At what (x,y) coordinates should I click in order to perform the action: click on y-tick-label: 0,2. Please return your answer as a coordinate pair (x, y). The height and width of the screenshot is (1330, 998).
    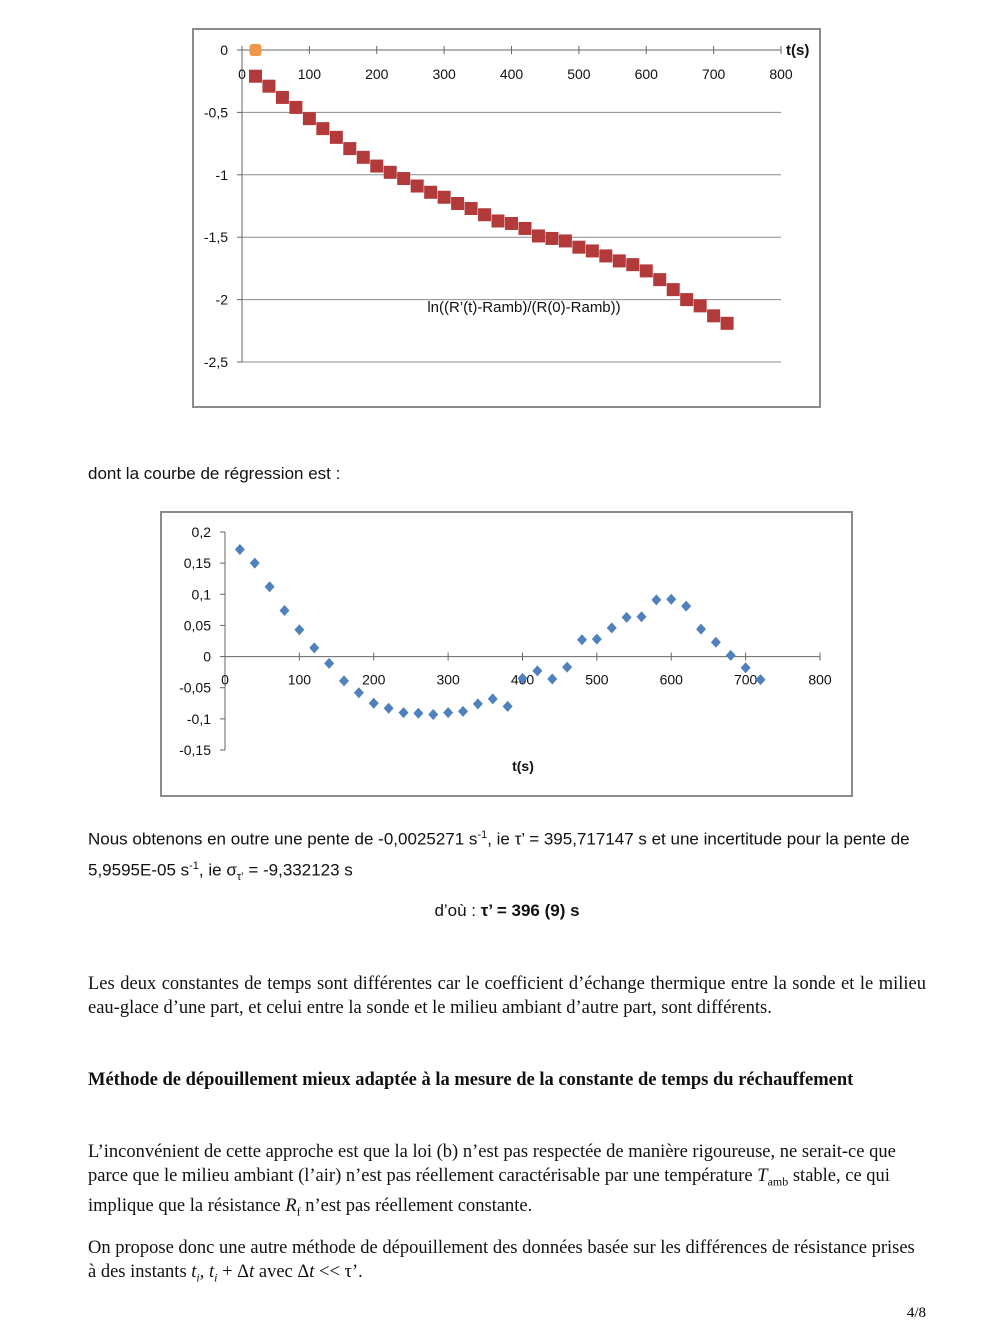
    Looking at the image, I should click on (202, 532).